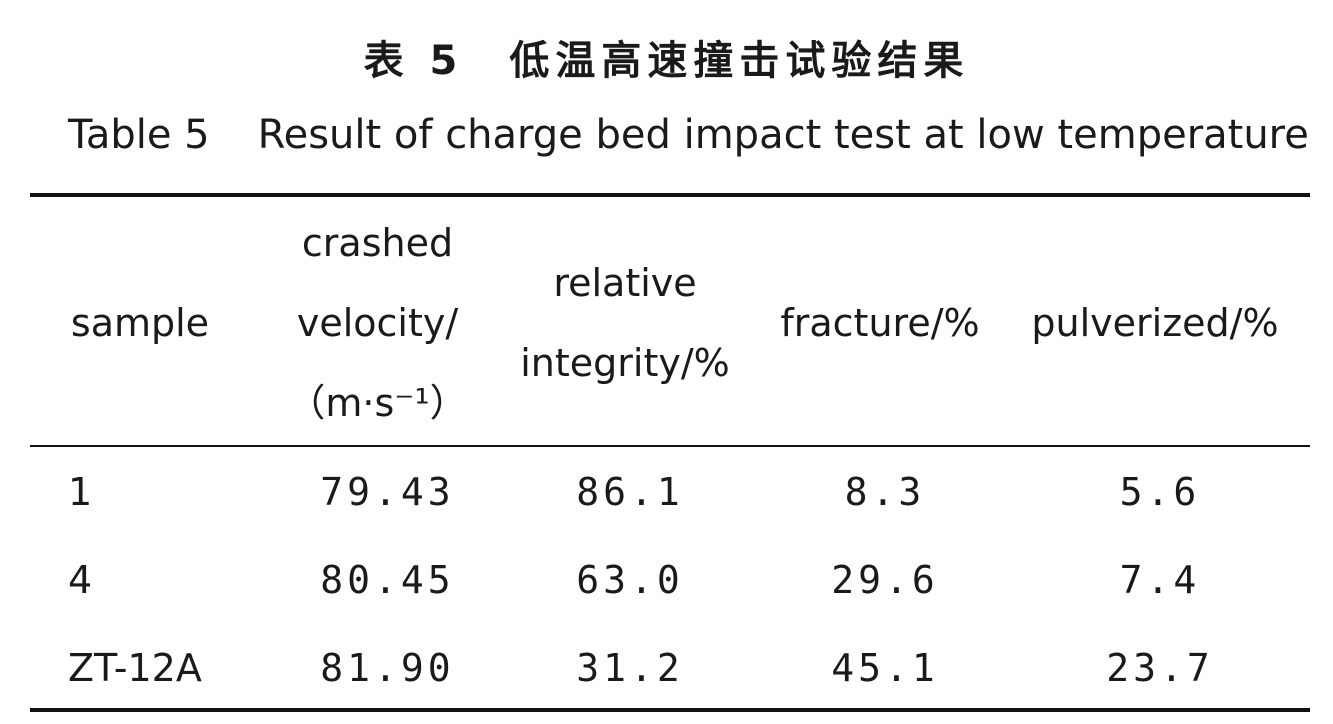  What do you see at coordinates (670, 446) in the screenshot?
I see `header-rule` at bounding box center [670, 446].